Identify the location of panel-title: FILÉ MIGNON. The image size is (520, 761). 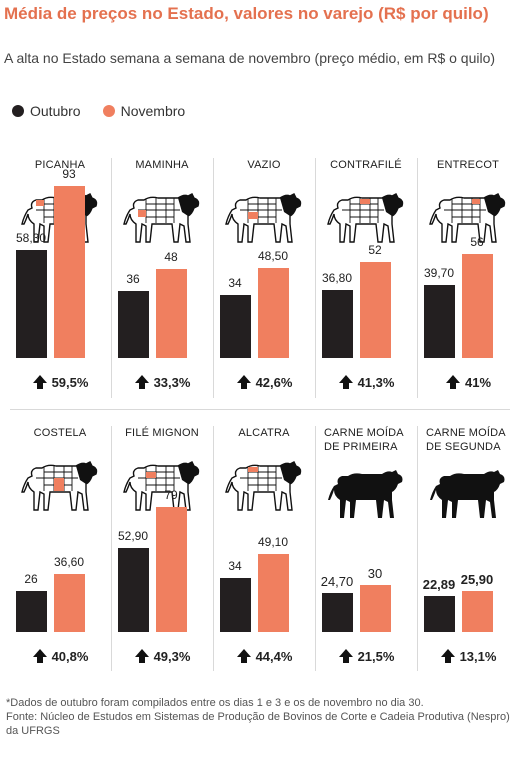
(162, 433).